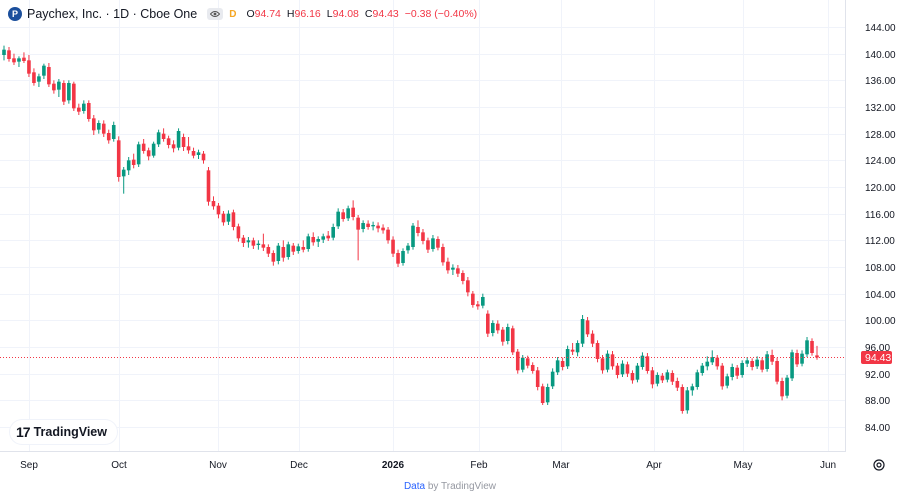 The height and width of the screenshot is (498, 900). What do you see at coordinates (15, 14) in the screenshot?
I see `paychex-logo-icon: P` at bounding box center [15, 14].